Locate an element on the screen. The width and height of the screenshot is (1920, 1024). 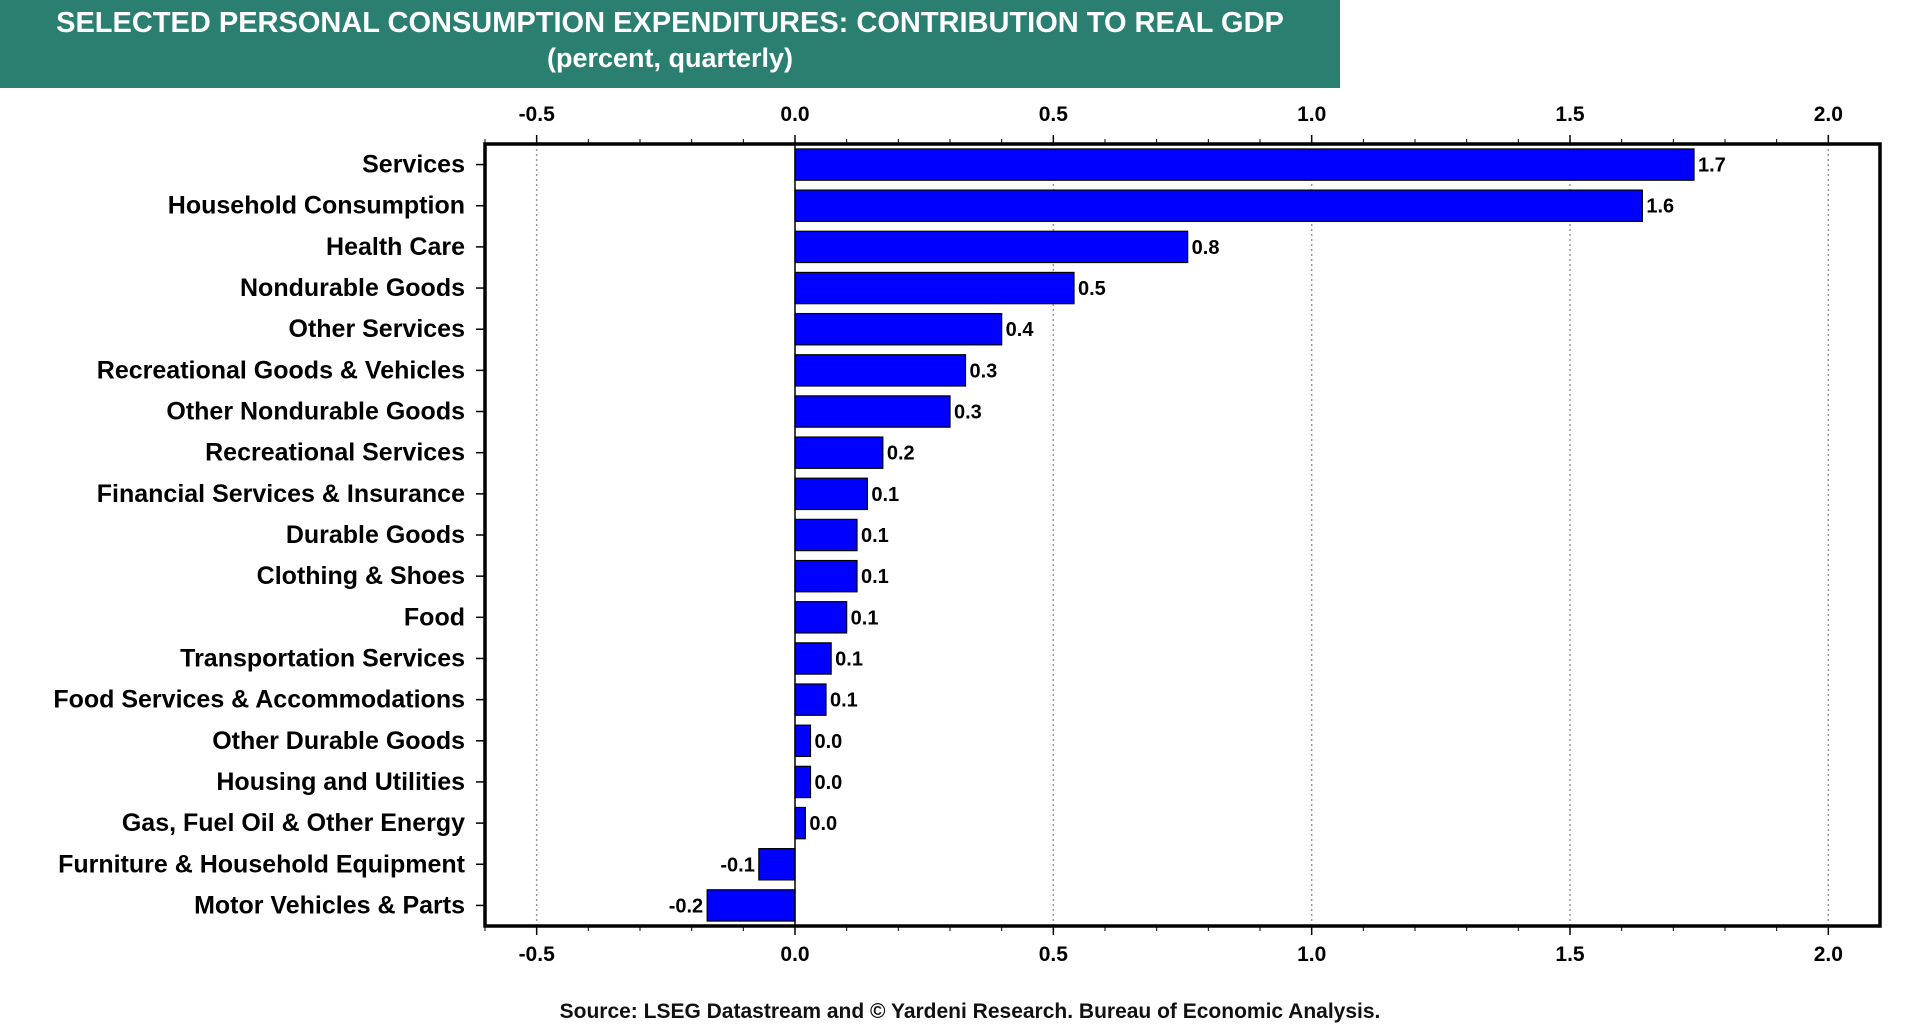
category-label: Transportation Services is located at coordinates (322, 658).